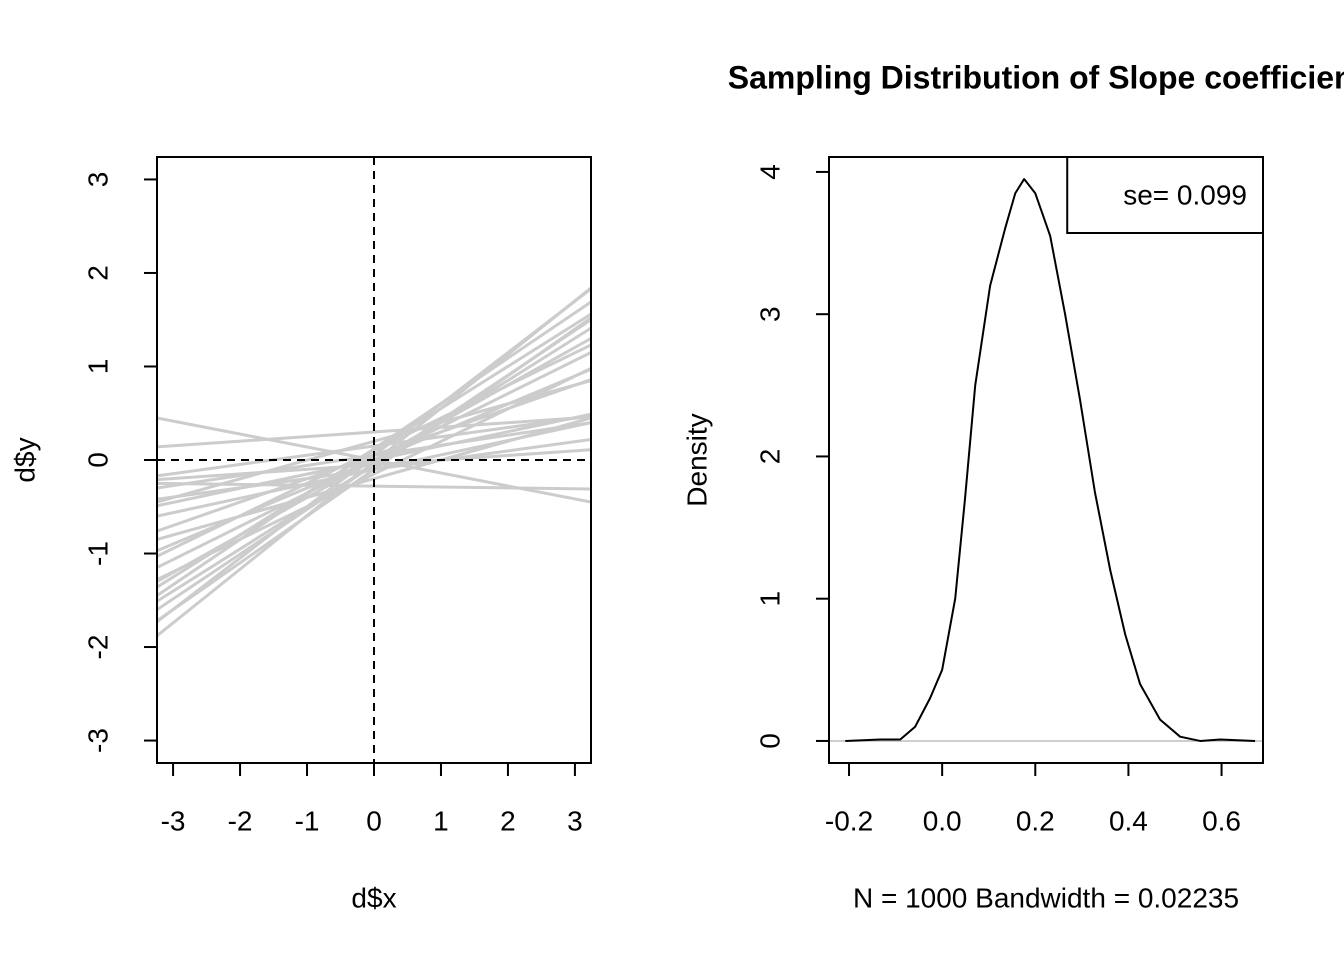 The width and height of the screenshot is (1344, 960). Describe the element at coordinates (441, 820) in the screenshot. I see `x-tick-label: 1` at that location.